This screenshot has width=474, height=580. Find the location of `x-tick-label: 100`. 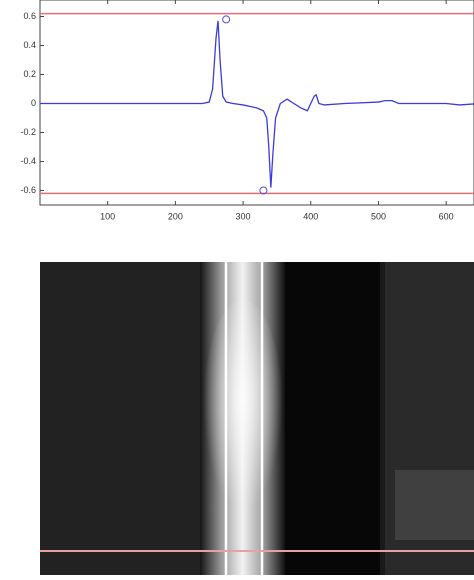

x-tick-label: 100 is located at coordinates (107, 216).